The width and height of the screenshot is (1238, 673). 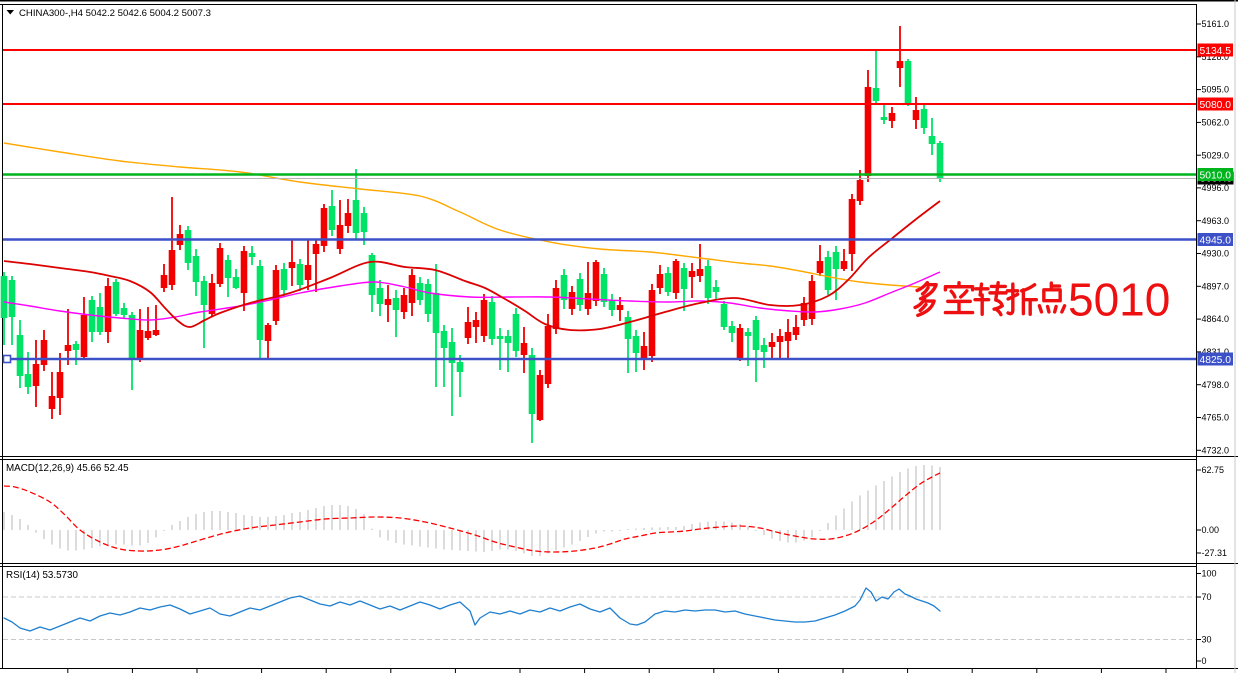 What do you see at coordinates (1216, 90) in the screenshot?
I see `svg-text: 5095.0` at bounding box center [1216, 90].